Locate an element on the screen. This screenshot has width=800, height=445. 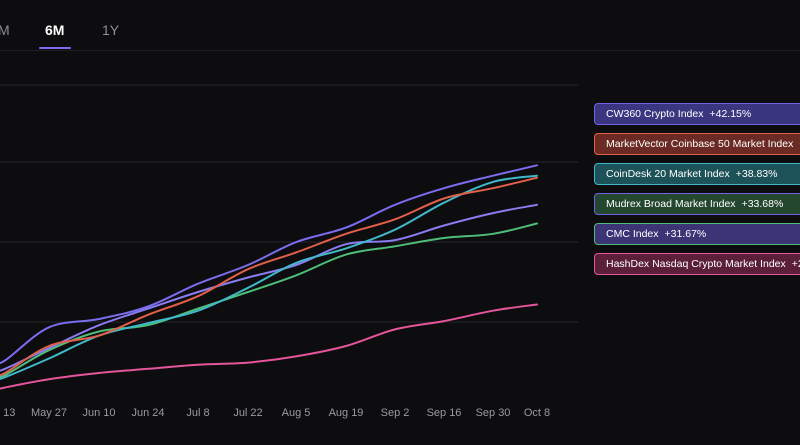
legend-change: +38.83% is located at coordinates (756, 174).